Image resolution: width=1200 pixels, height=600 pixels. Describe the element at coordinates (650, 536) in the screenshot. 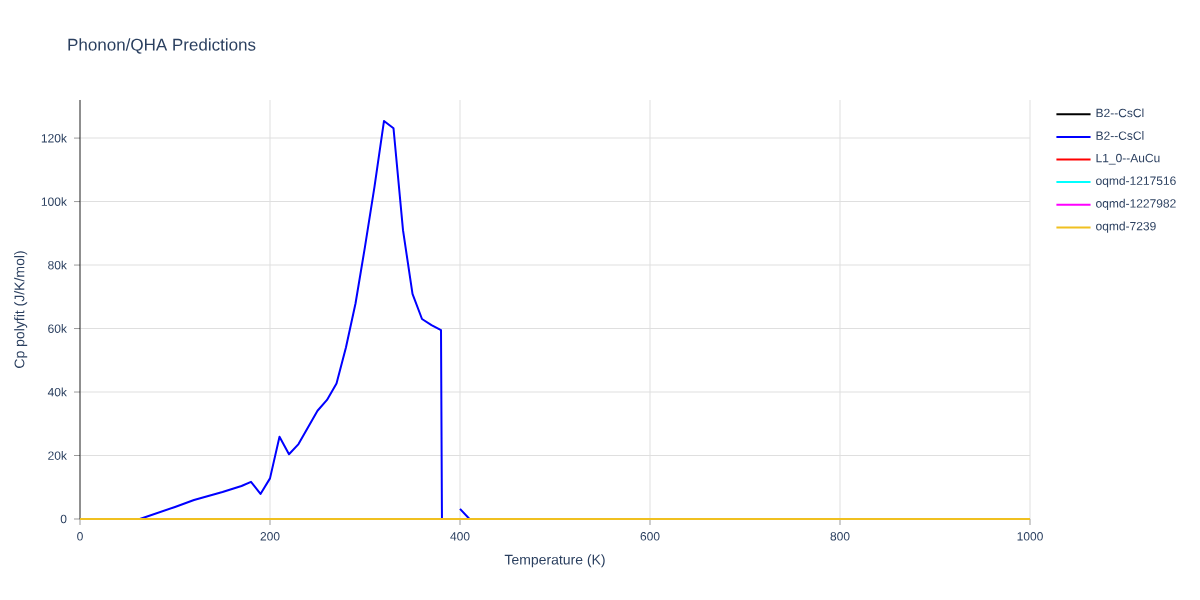

I see `x-tick-label: 600` at that location.